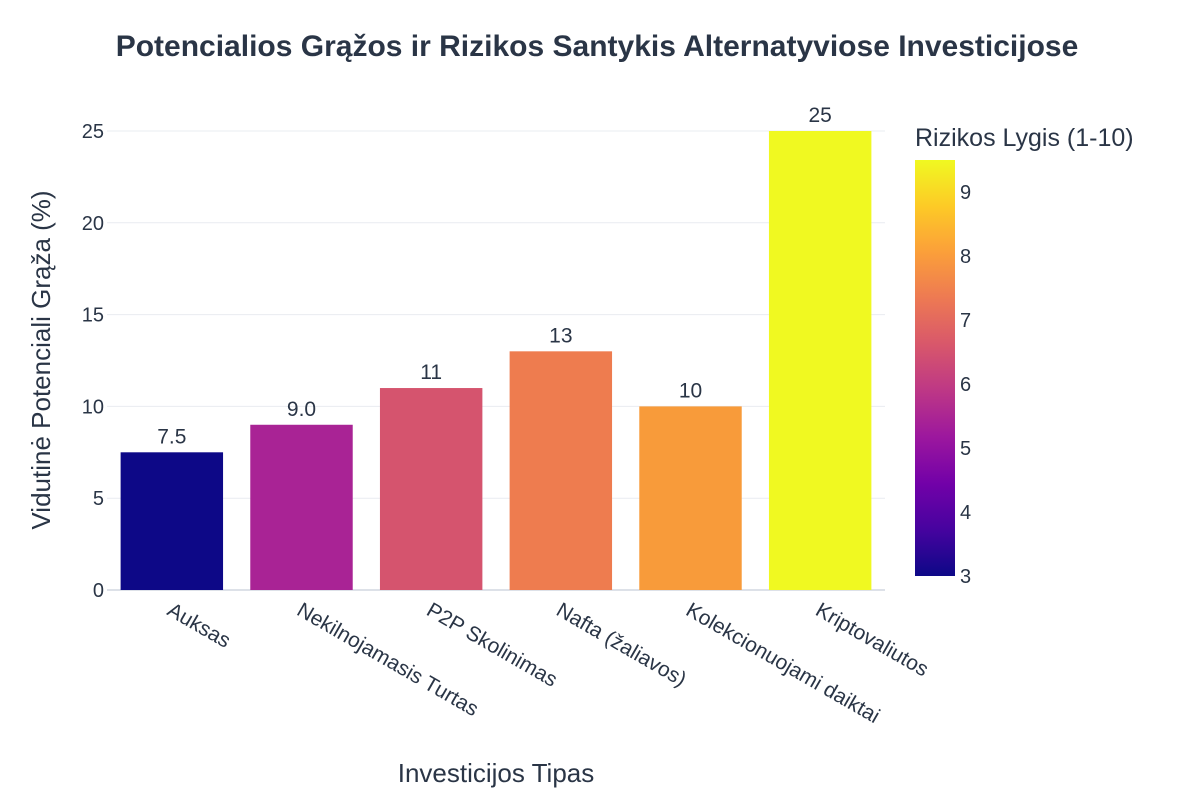 The image size is (1200, 800). What do you see at coordinates (965, 513) in the screenshot?
I see `colorbar-tick-label: 4` at bounding box center [965, 513].